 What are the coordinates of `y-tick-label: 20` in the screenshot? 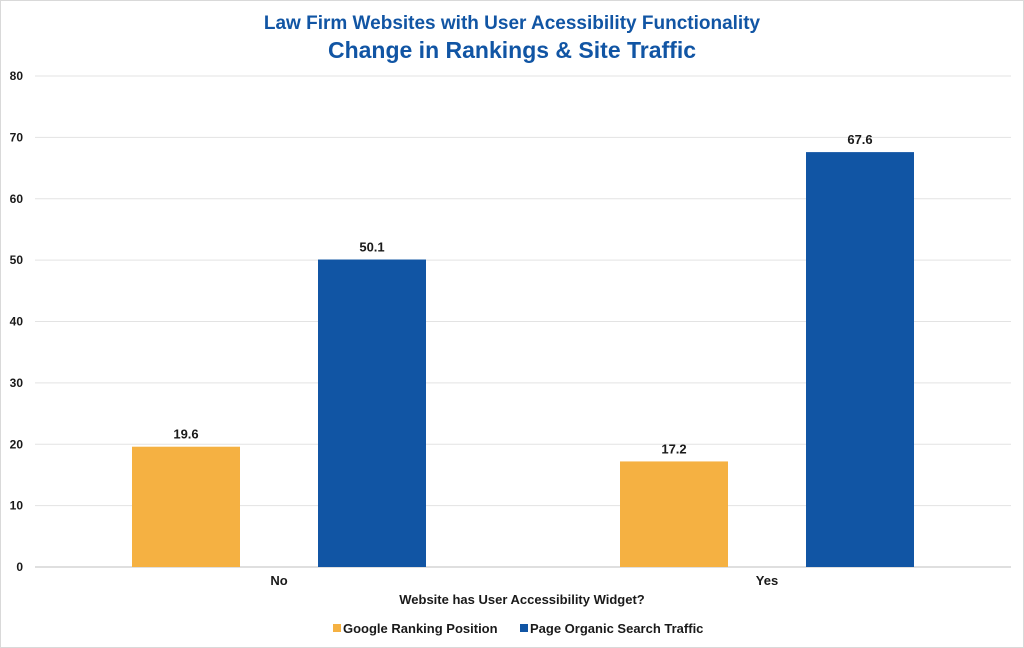 It's located at (17, 444).